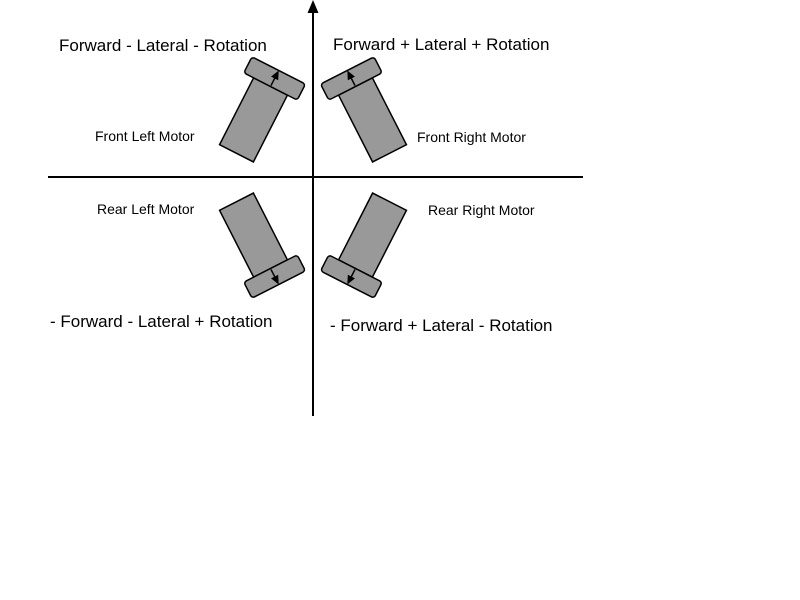 This screenshot has width=800, height=600. Describe the element at coordinates (313, 6) in the screenshot. I see `axis-arrow-icon` at that location.